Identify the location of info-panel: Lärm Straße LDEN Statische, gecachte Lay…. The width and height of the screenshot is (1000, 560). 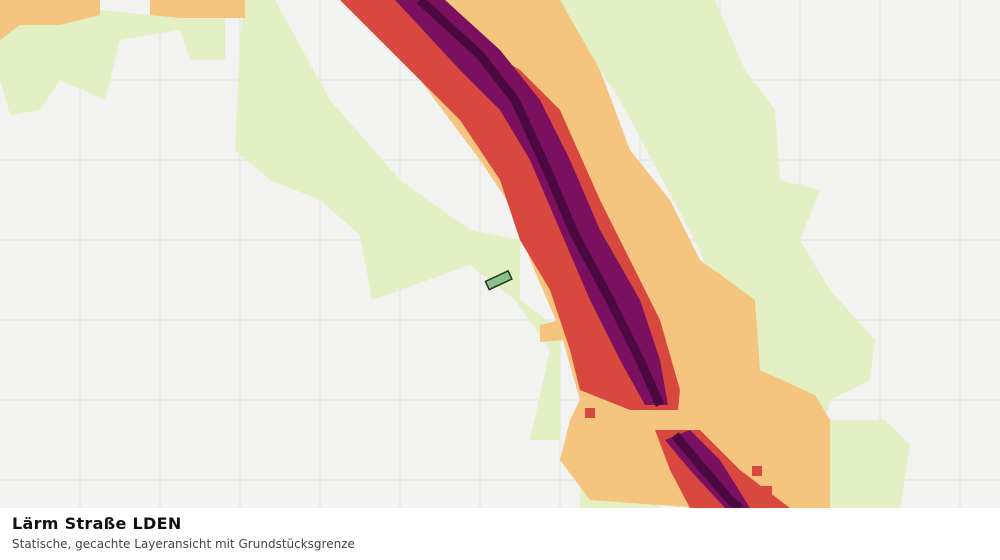
(500, 534).